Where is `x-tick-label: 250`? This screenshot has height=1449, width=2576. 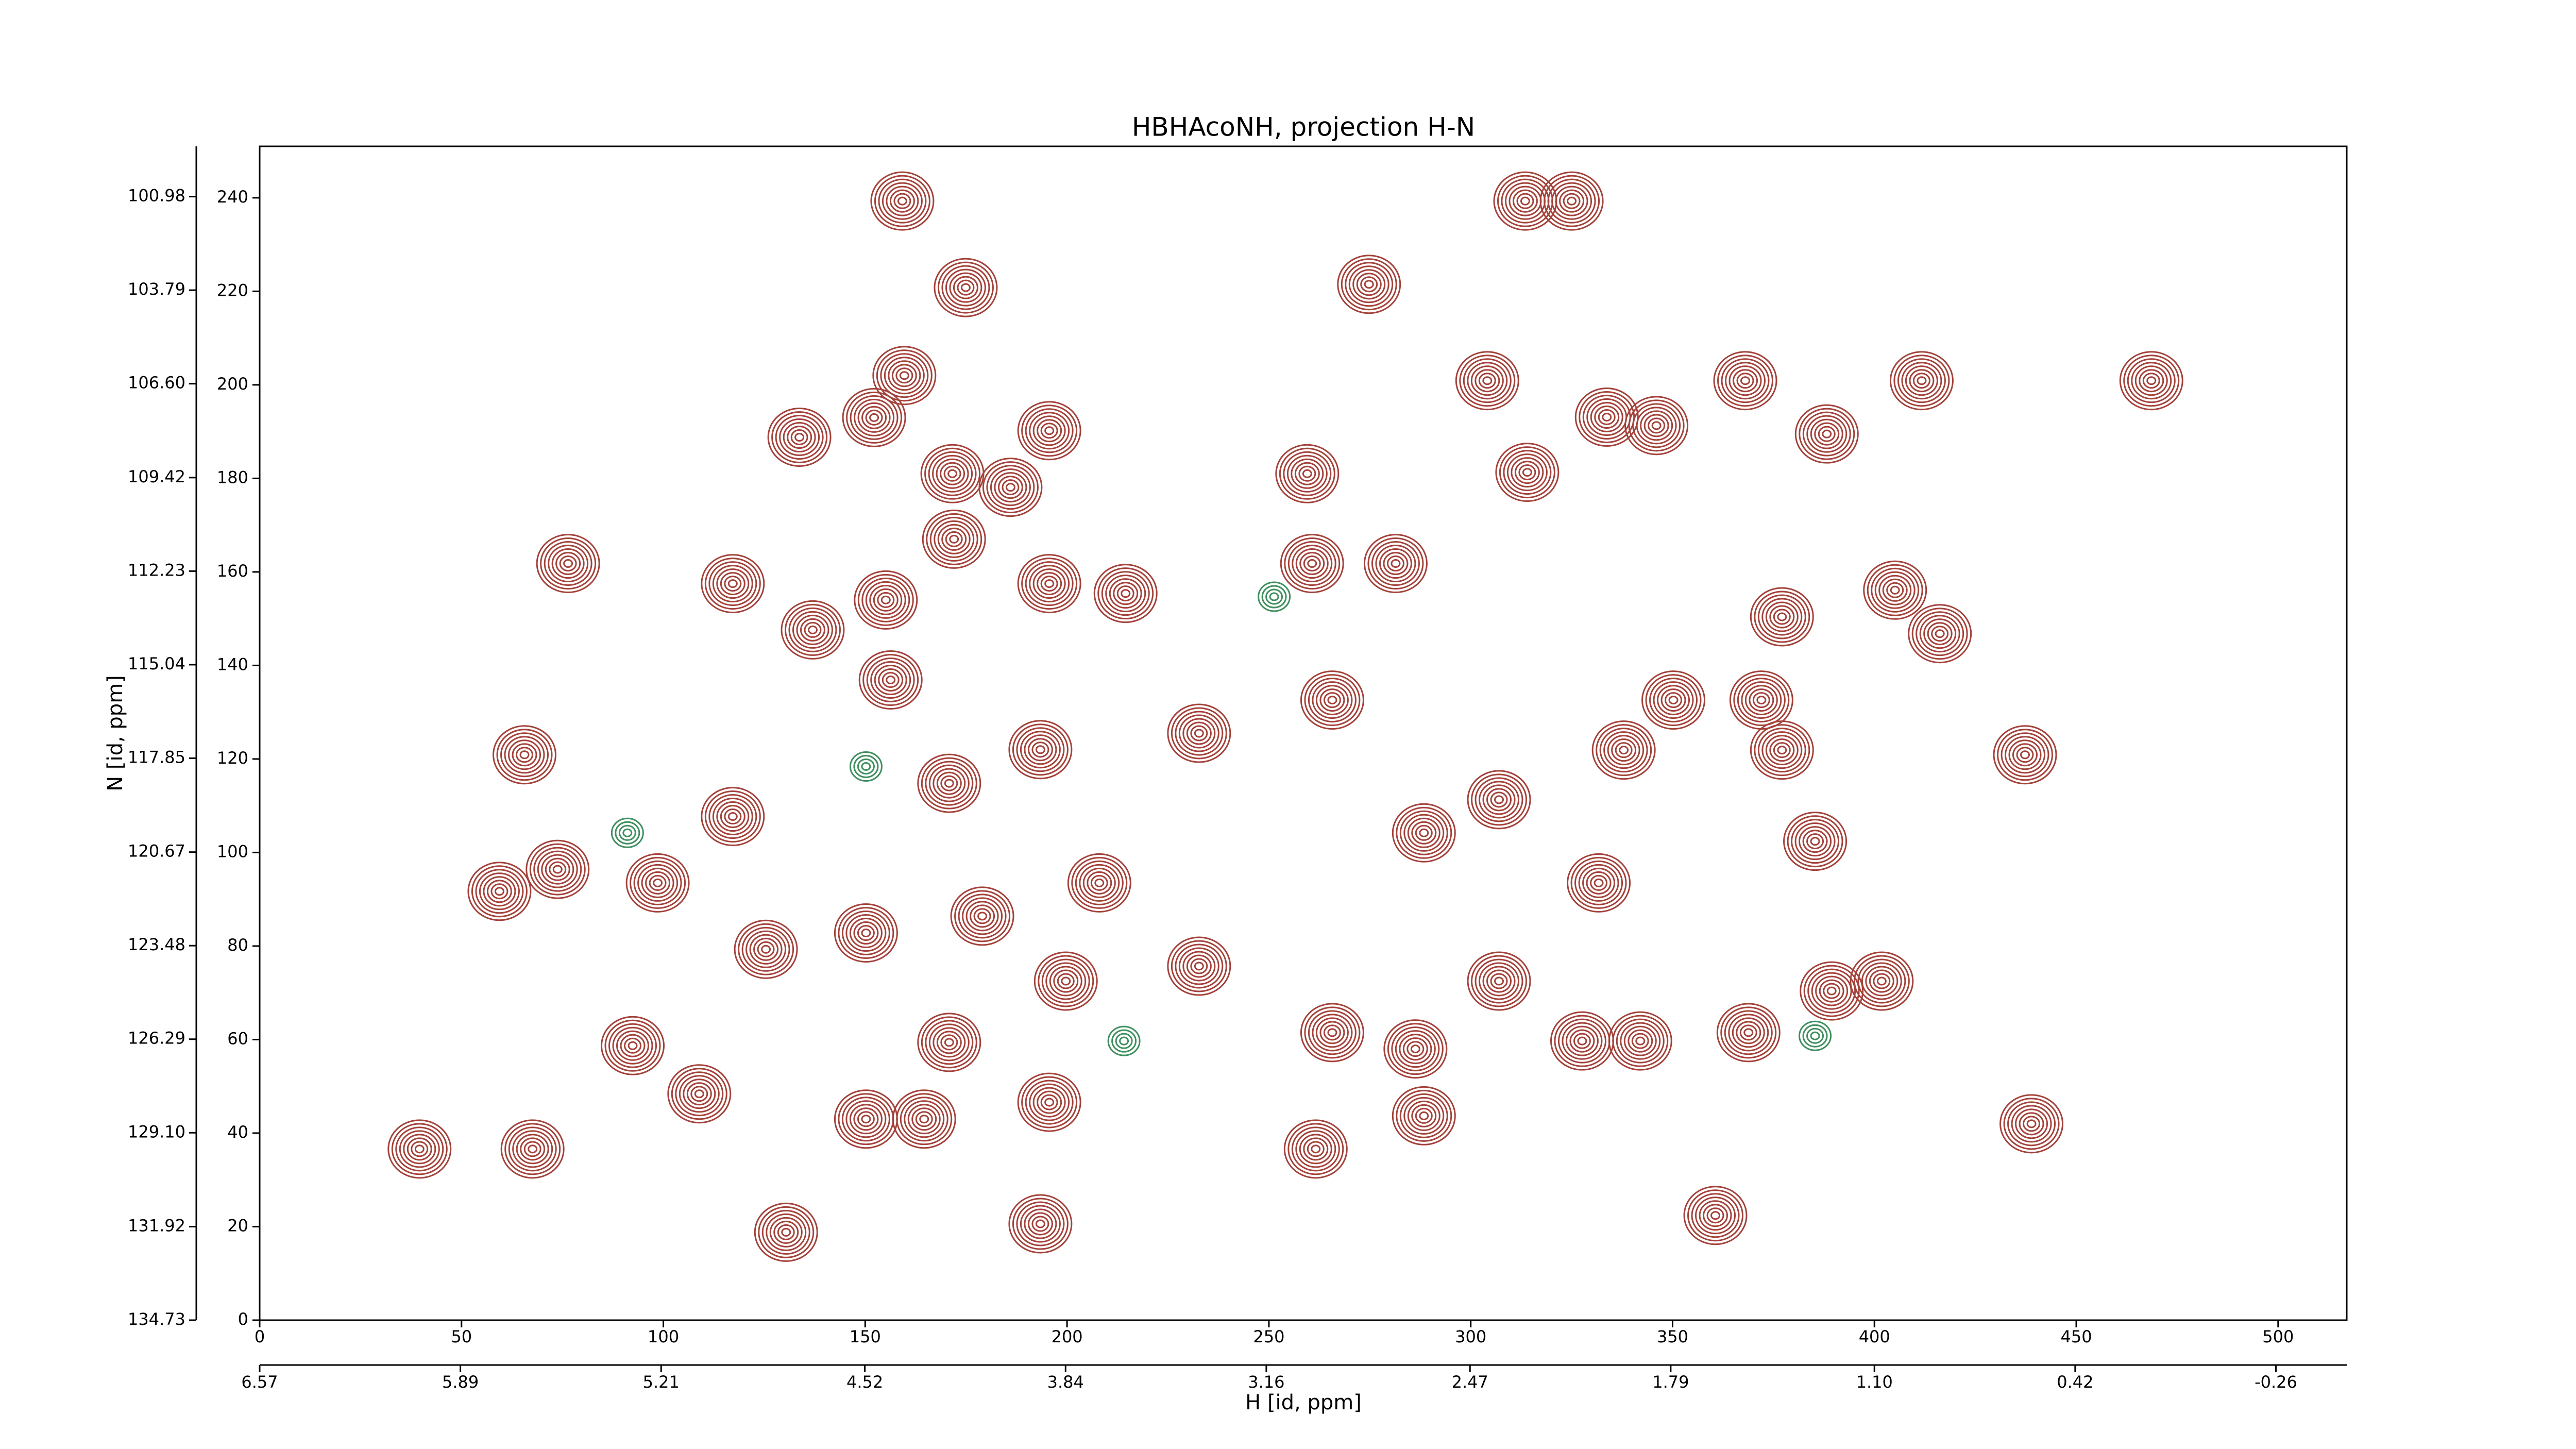 x-tick-label: 250 is located at coordinates (1268, 1336).